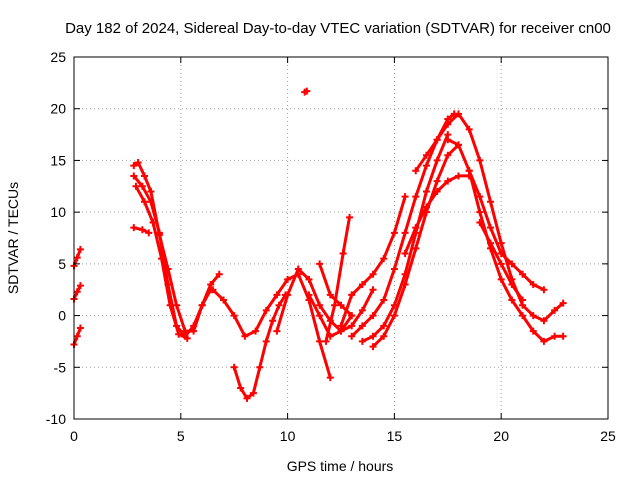 The height and width of the screenshot is (480, 640). Describe the element at coordinates (58, 212) in the screenshot. I see `y-tick-label: 10` at that location.